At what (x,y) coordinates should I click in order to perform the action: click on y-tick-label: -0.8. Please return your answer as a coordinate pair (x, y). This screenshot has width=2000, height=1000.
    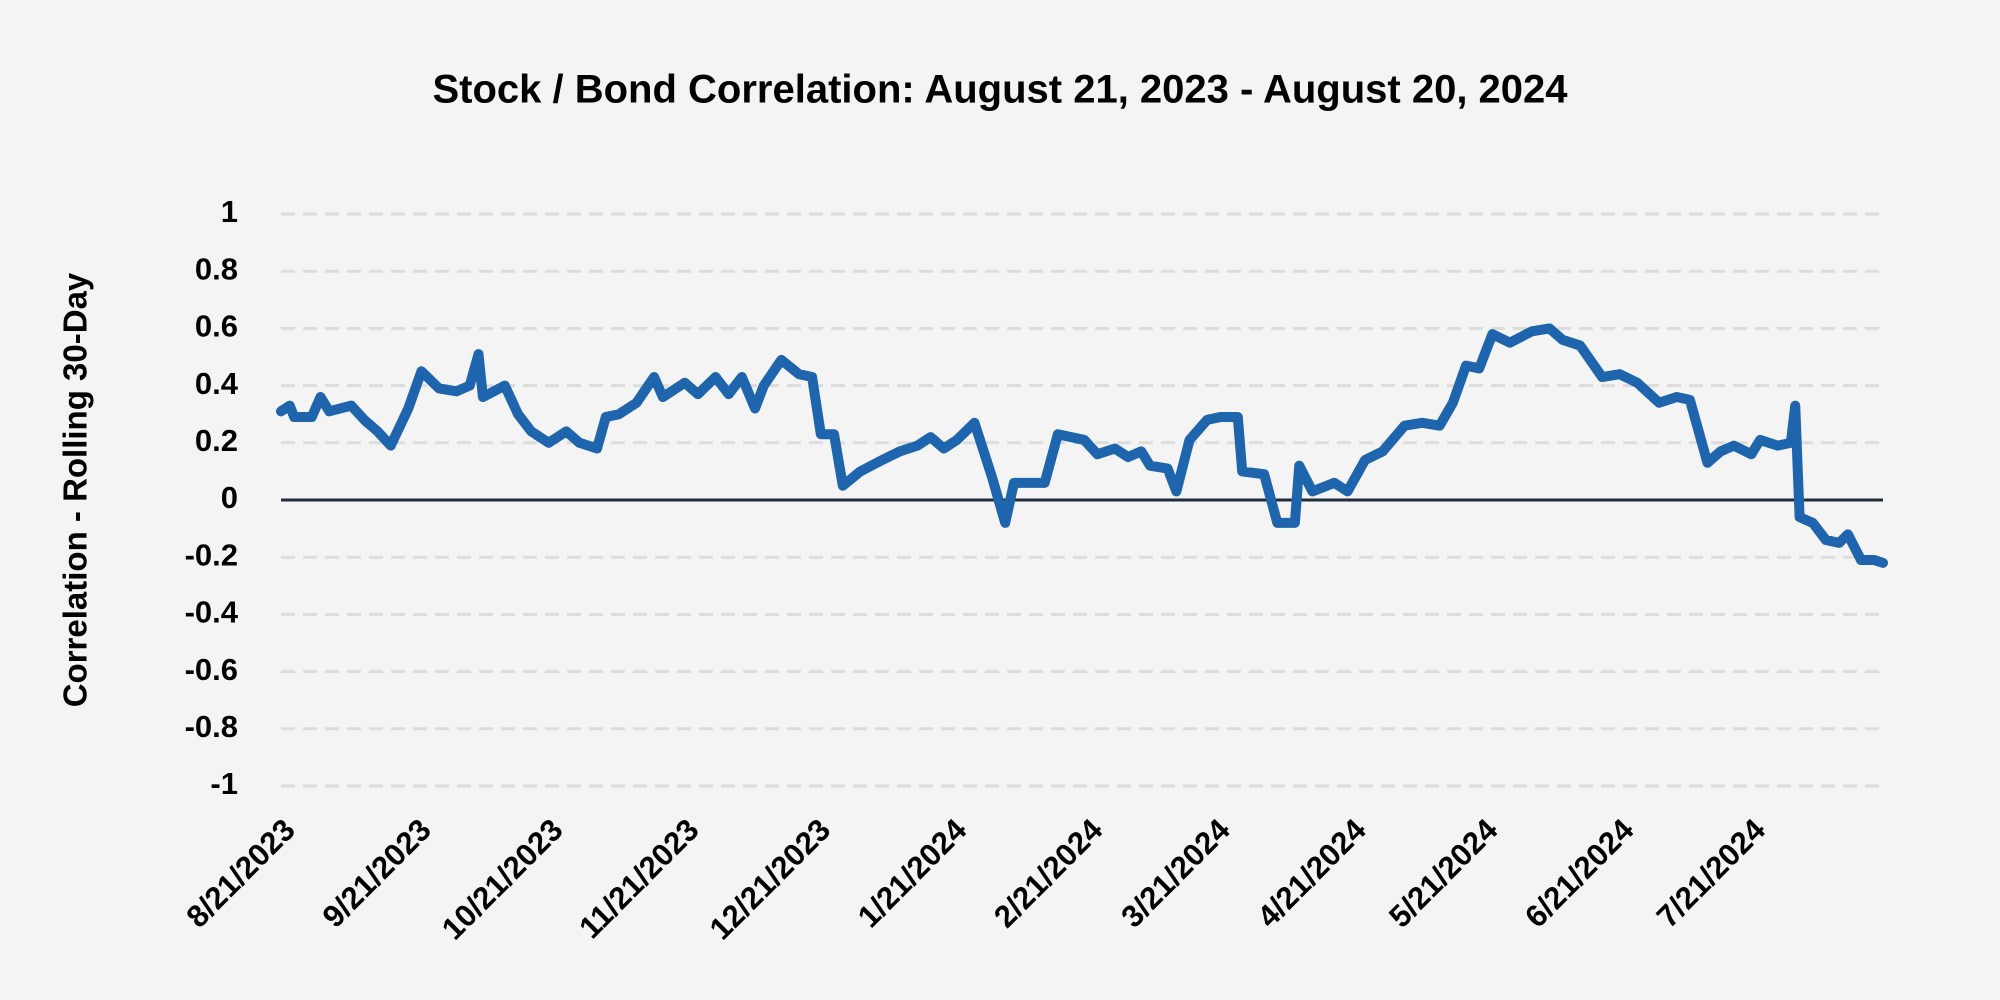
    Looking at the image, I should click on (211, 726).